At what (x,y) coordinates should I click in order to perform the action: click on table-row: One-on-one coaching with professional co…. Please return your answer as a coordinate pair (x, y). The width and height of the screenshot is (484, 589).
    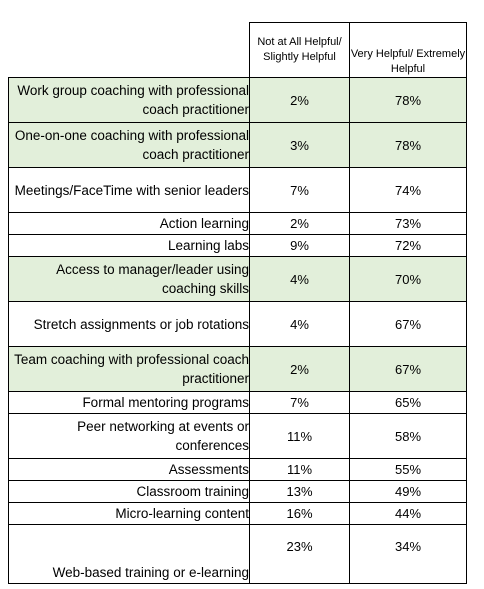
    Looking at the image, I should click on (237, 145).